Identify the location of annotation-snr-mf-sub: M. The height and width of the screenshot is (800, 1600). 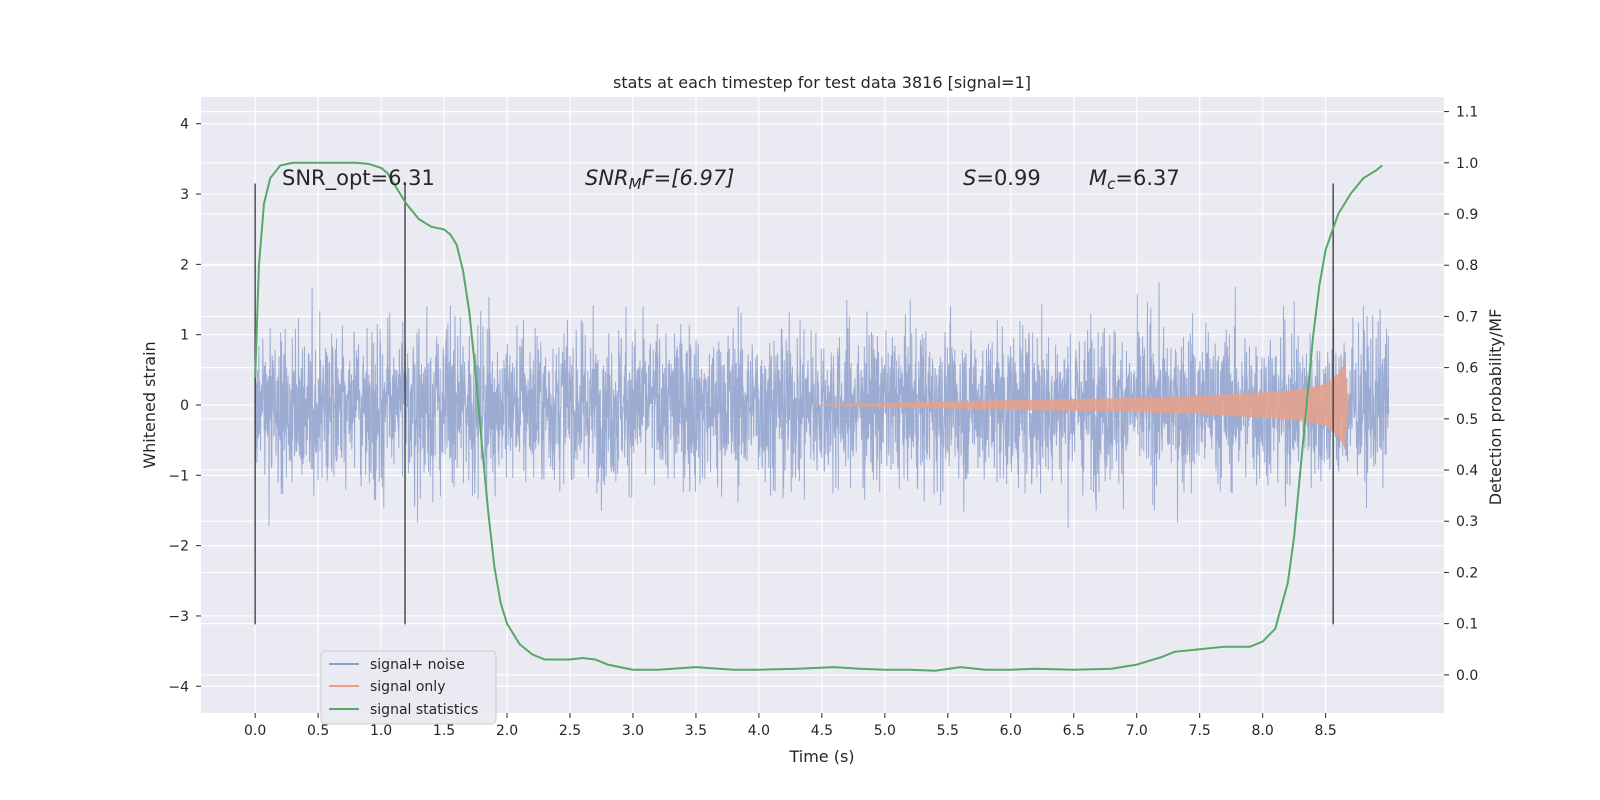
(635, 184).